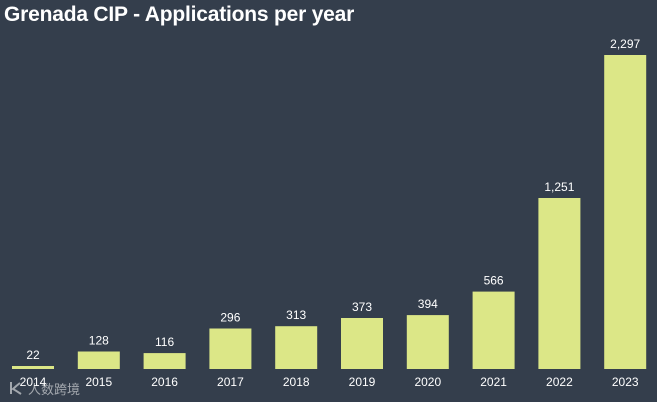 This screenshot has height=402, width=657. Describe the element at coordinates (33, 367) in the screenshot. I see `bar-2014` at that location.